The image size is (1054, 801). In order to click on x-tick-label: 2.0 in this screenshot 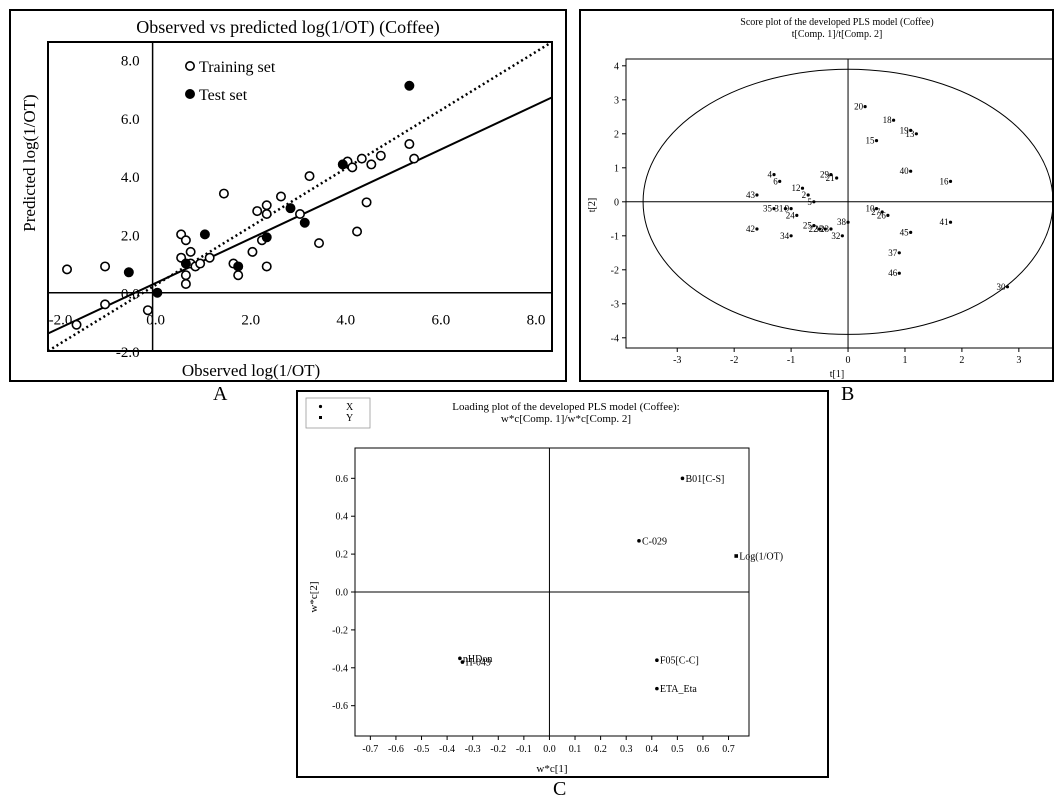, I will do `click(250, 321)`.